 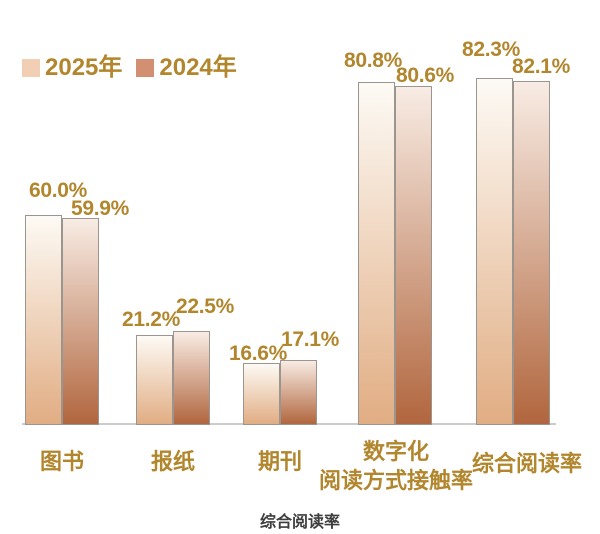 I want to click on legend-swatch-2024-icon, so click(x=145, y=68).